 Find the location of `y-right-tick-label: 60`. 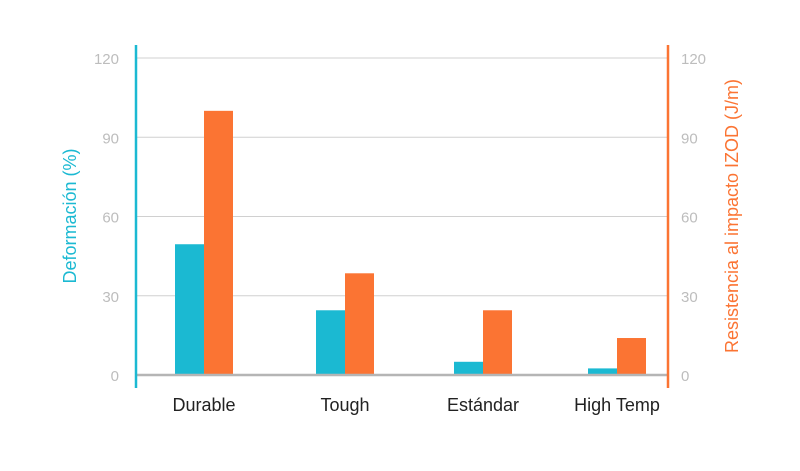

y-right-tick-label: 60 is located at coordinates (689, 218).